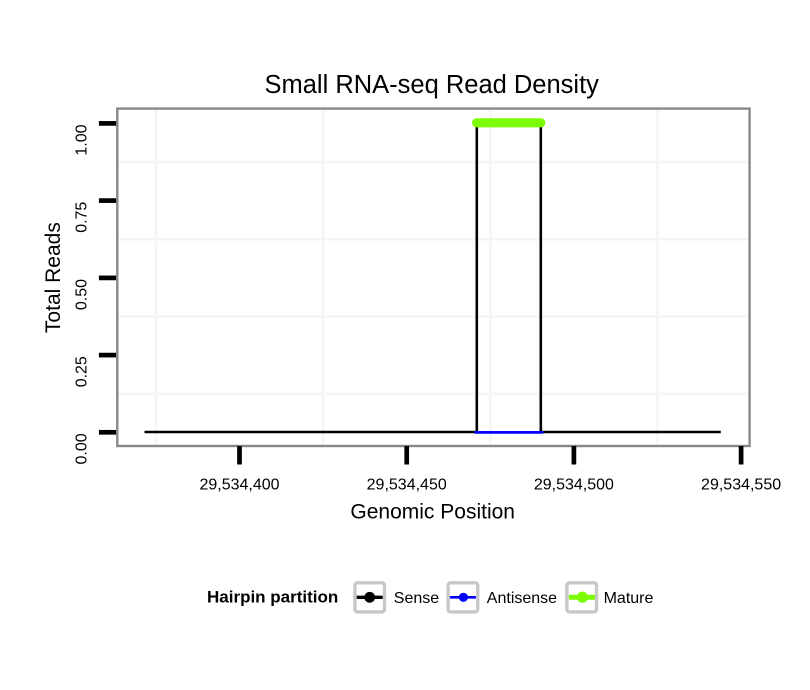 This screenshot has height=690, width=810. Describe the element at coordinates (432, 512) in the screenshot. I see `svg-text: Genomic Position` at that location.